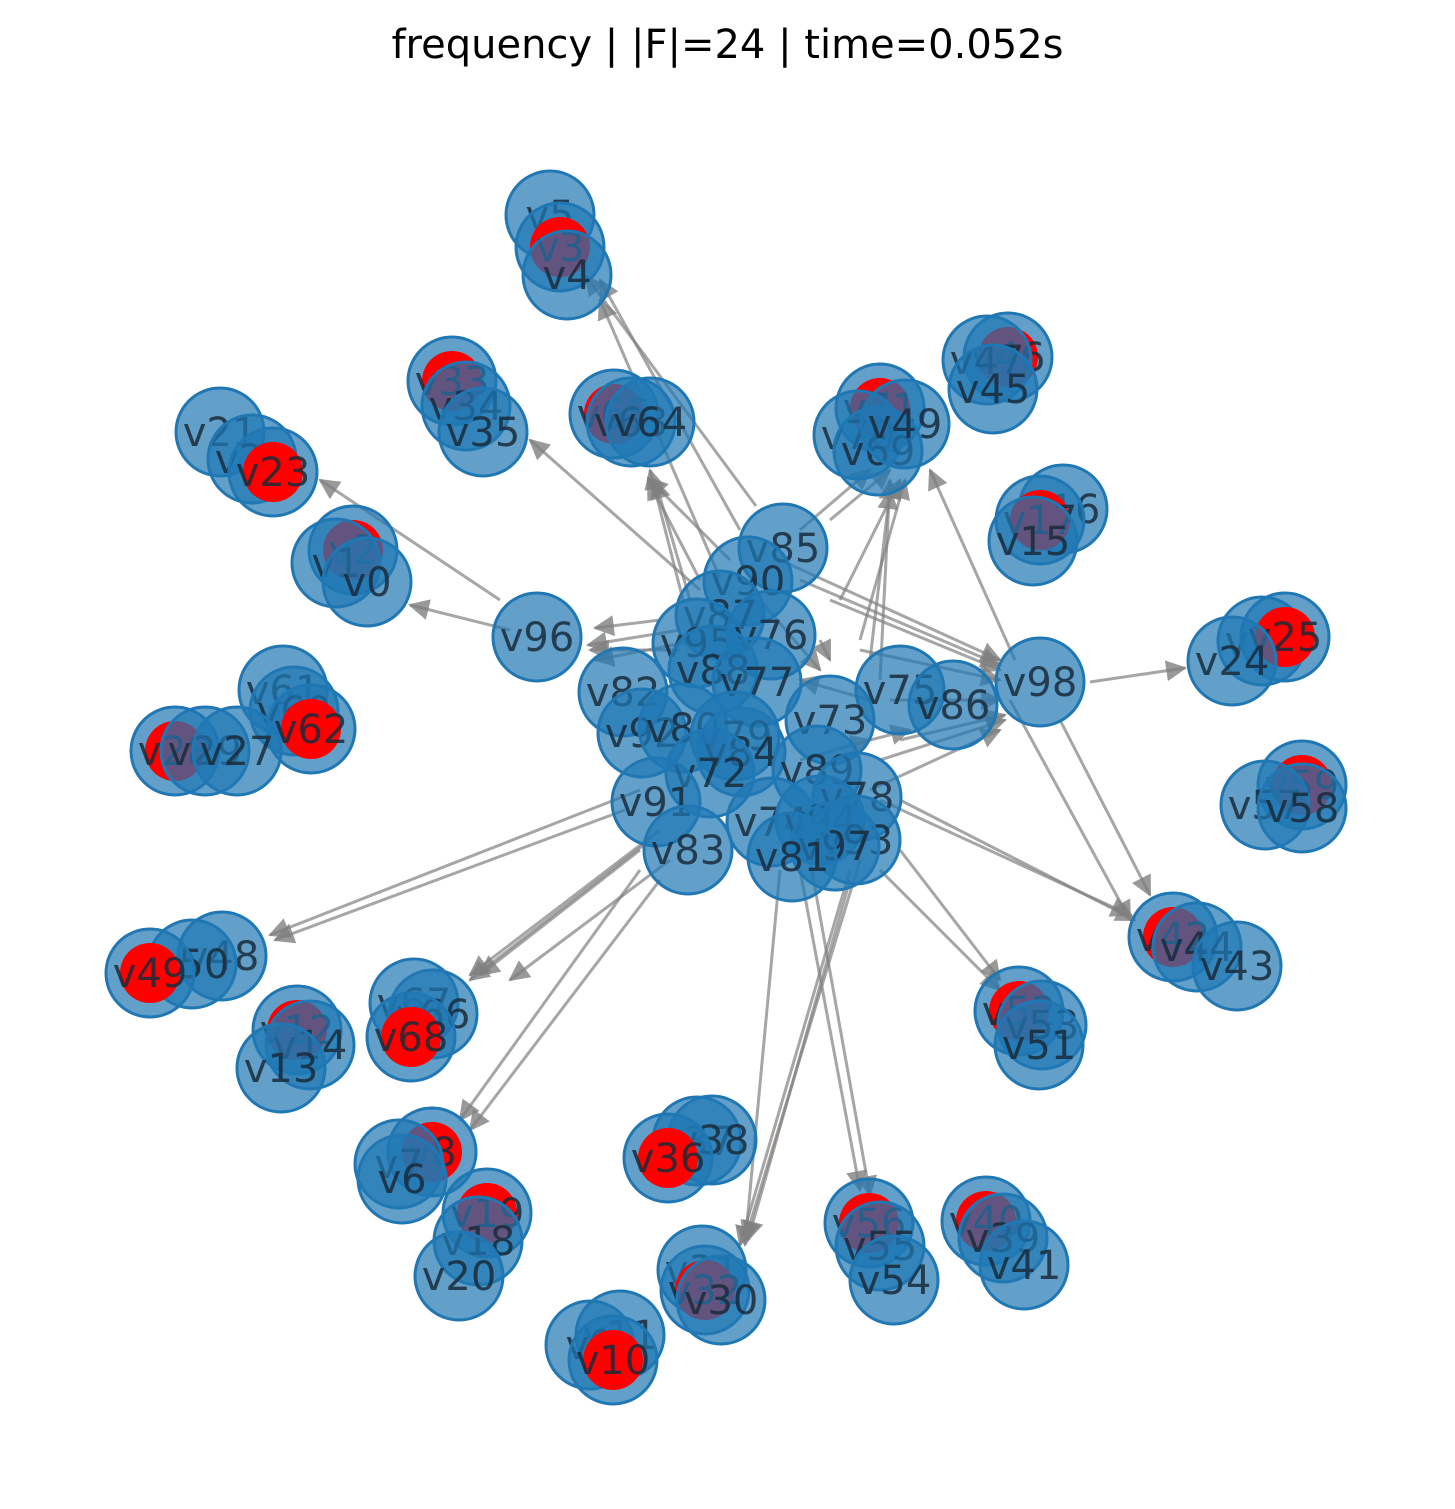 The height and width of the screenshot is (1509, 1455). I want to click on node-v51: v51, so click(1039, 1045).